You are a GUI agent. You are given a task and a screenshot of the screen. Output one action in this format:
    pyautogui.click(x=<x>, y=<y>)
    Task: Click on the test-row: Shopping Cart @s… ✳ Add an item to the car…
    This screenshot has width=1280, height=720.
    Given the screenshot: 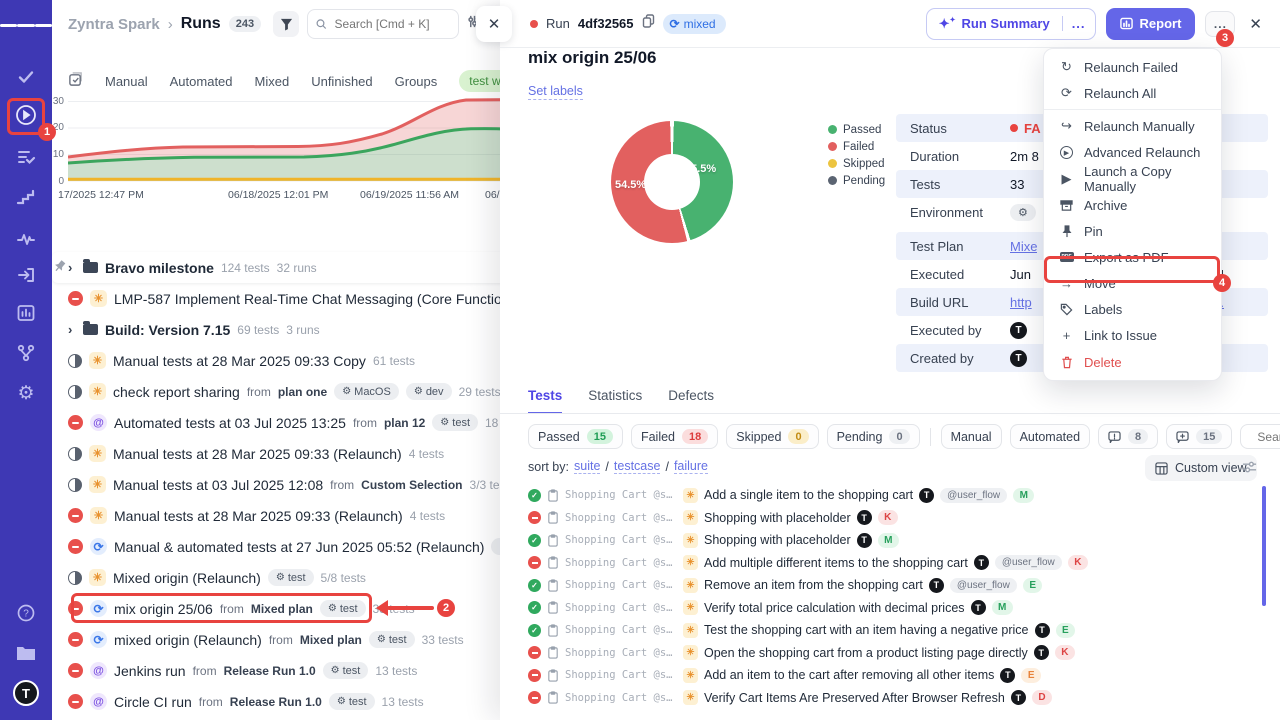 What is the action you would take?
    pyautogui.click(x=890, y=675)
    